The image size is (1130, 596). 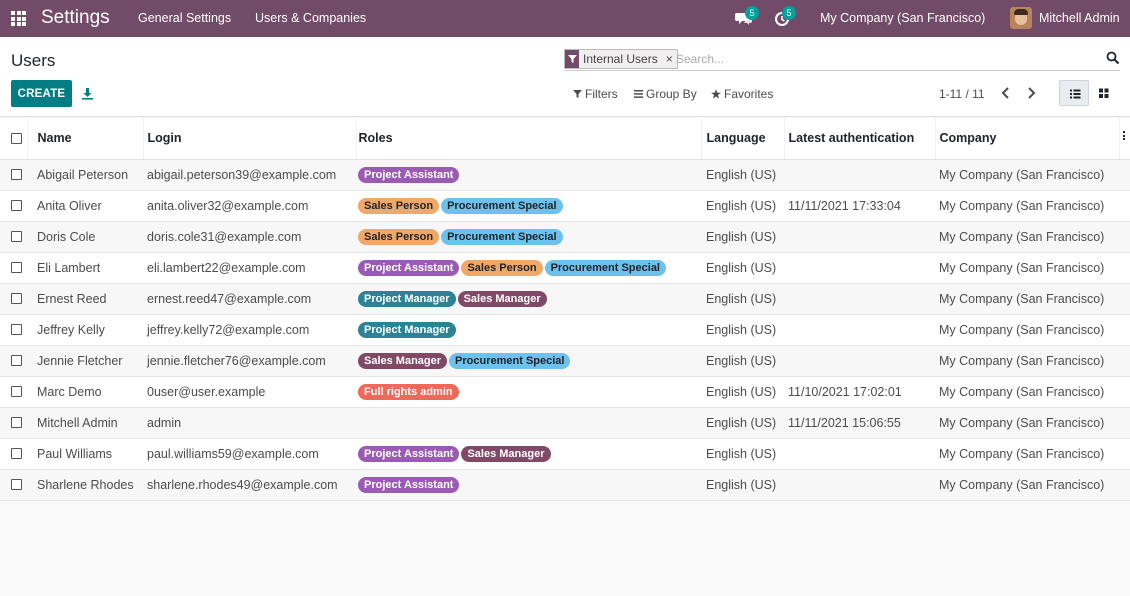 I want to click on login-cell: admin, so click(x=164, y=422).